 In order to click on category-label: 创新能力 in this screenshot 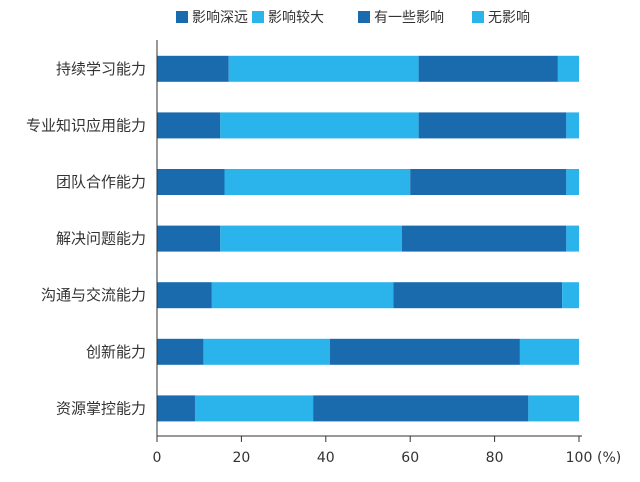, I will do `click(116, 352)`.